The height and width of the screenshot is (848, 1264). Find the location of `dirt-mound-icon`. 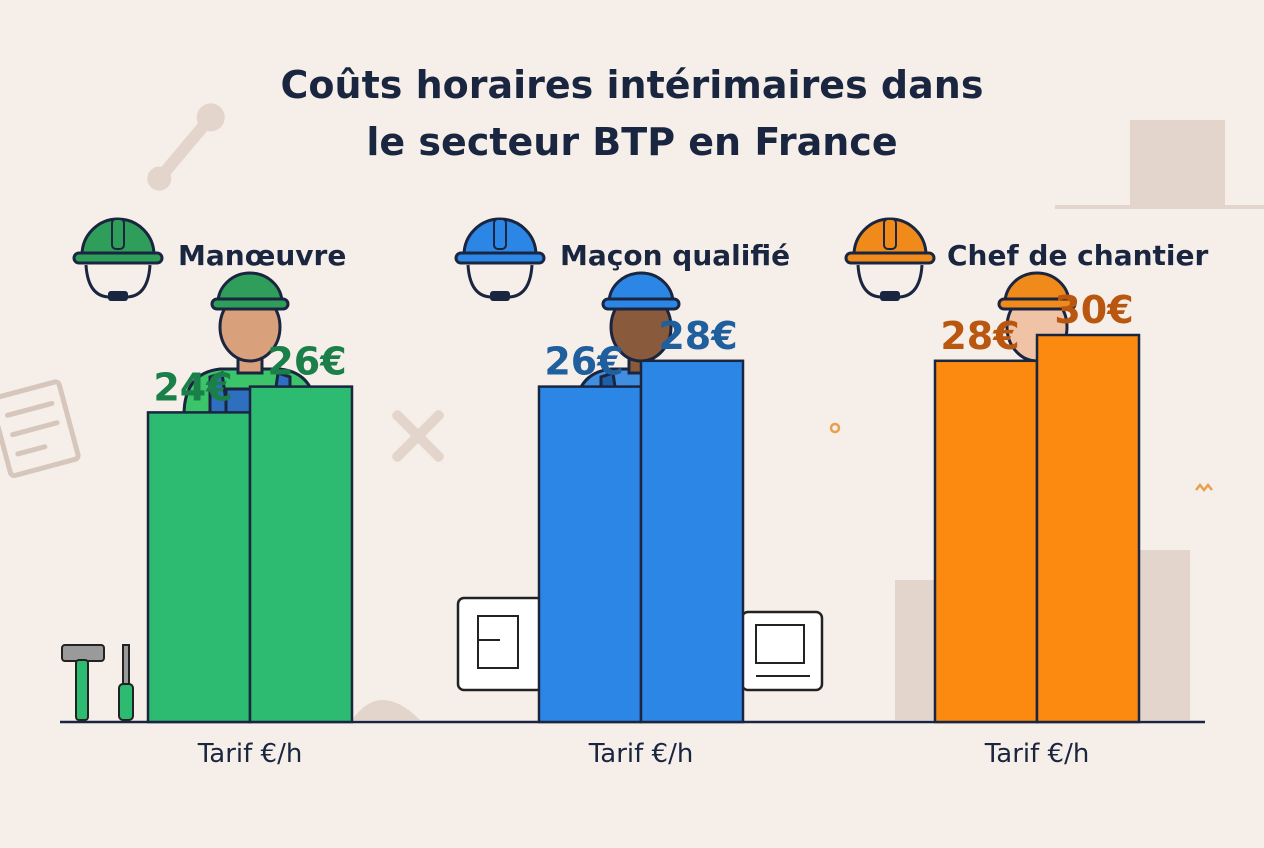

dirt-mound-icon is located at coordinates (386, 710).